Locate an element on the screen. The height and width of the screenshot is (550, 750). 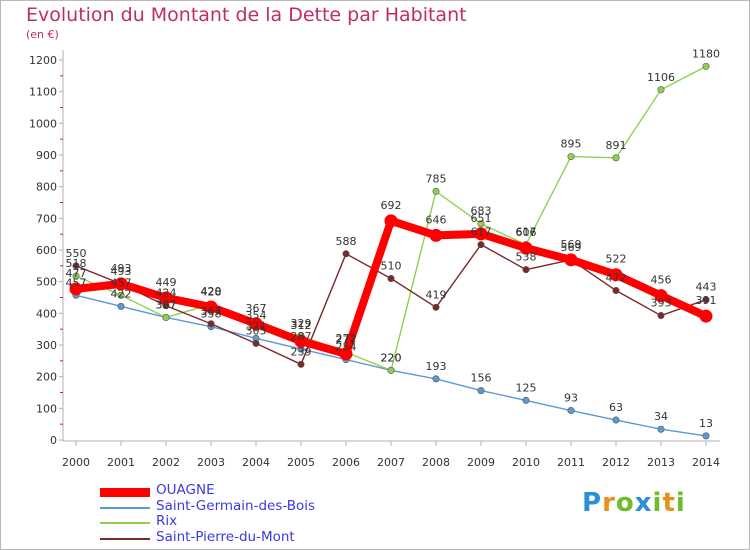
data-label: 510 is located at coordinates (391, 266).